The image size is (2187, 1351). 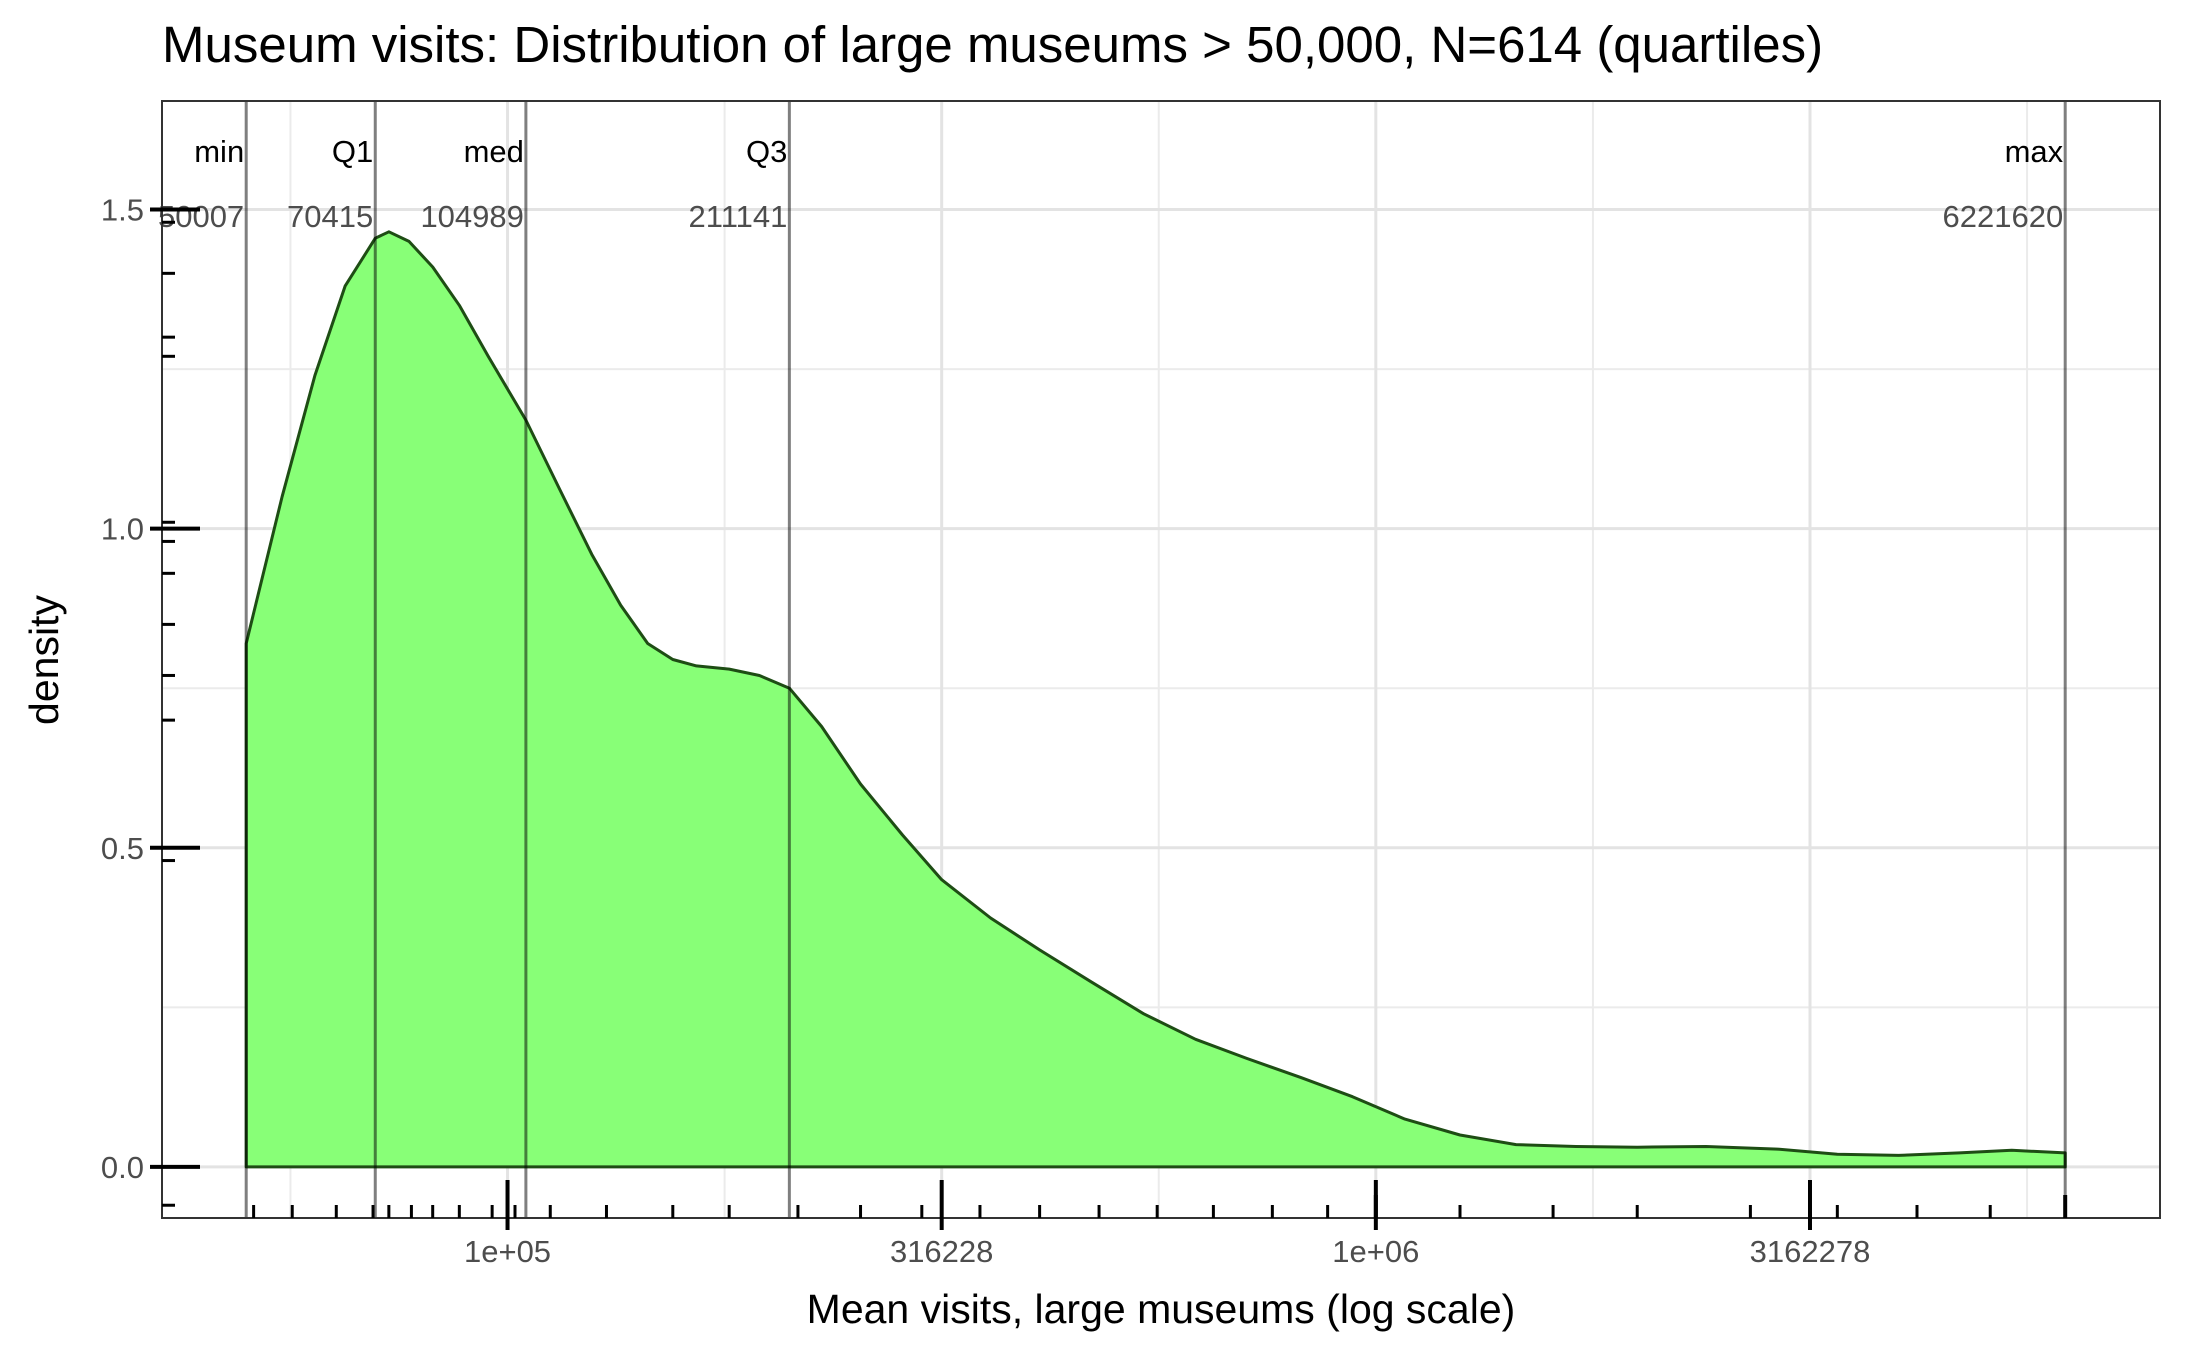 What do you see at coordinates (122, 210) in the screenshot?
I see `y-tick-label: 1.5` at bounding box center [122, 210].